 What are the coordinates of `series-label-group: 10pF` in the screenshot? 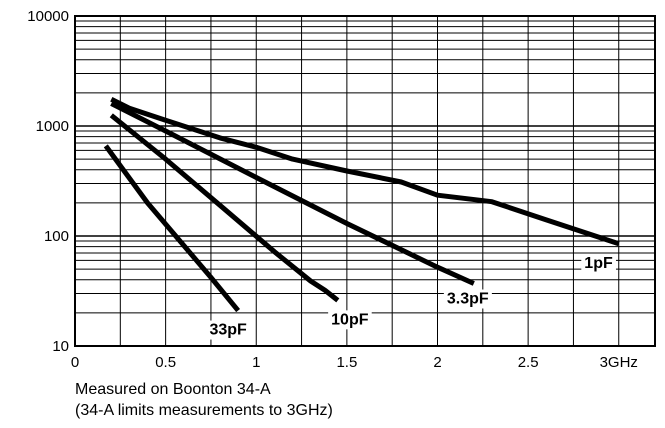 It's located at (350, 320).